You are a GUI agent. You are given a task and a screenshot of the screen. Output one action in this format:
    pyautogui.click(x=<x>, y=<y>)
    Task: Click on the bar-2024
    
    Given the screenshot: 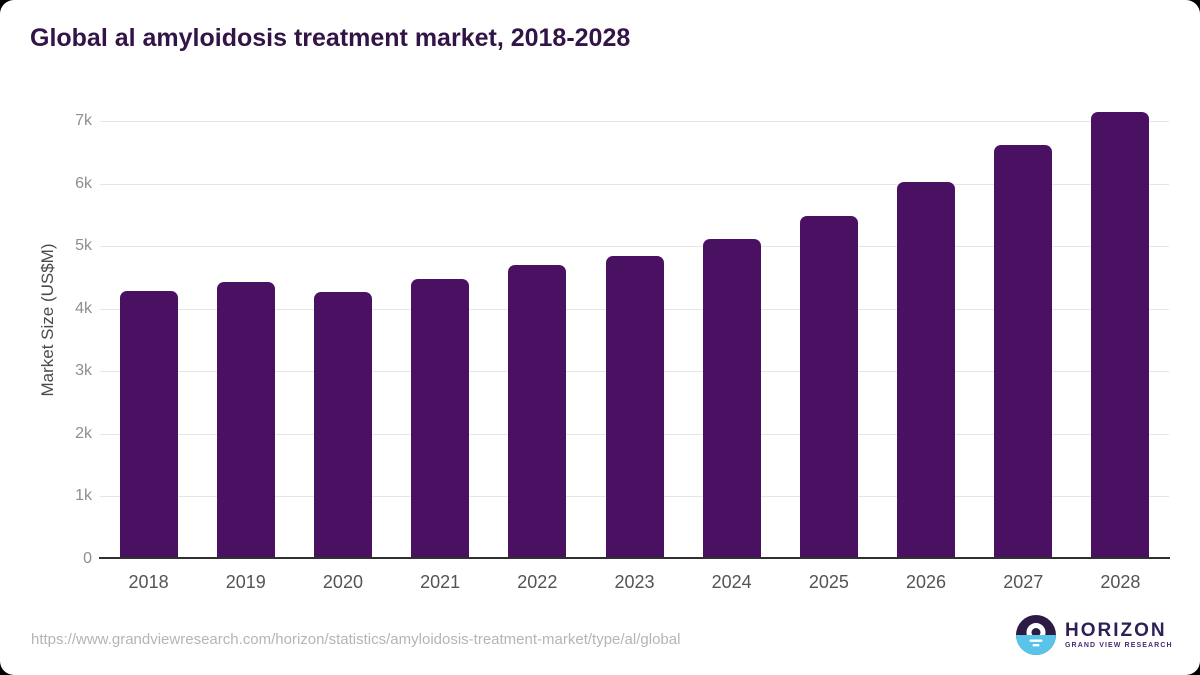 What is the action you would take?
    pyautogui.click(x=731, y=398)
    